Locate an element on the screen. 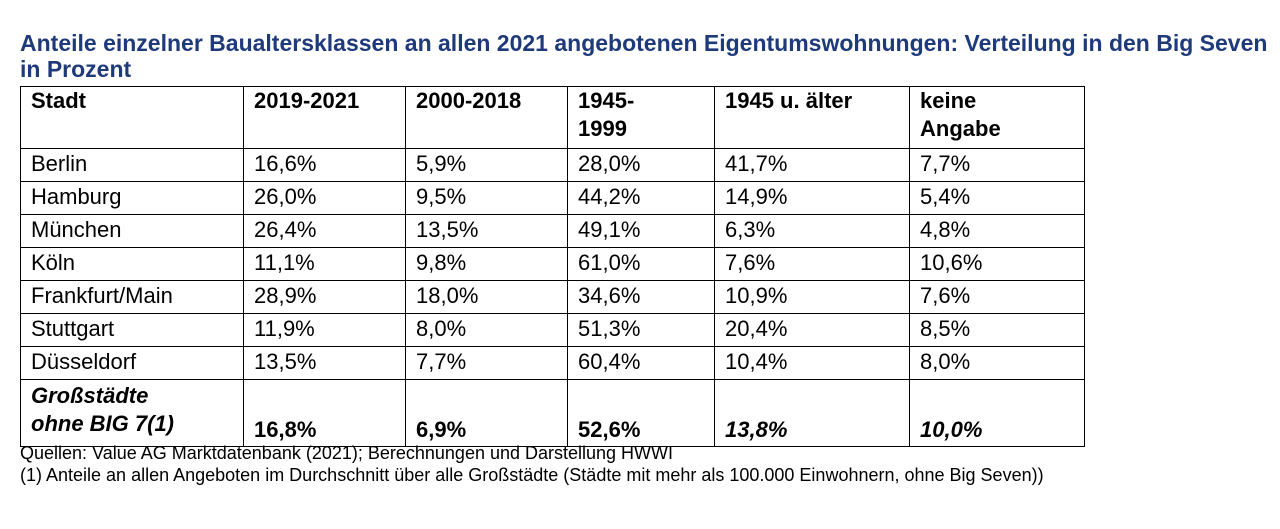 The image size is (1280, 529). value-cell: 9,5% is located at coordinates (486, 198).